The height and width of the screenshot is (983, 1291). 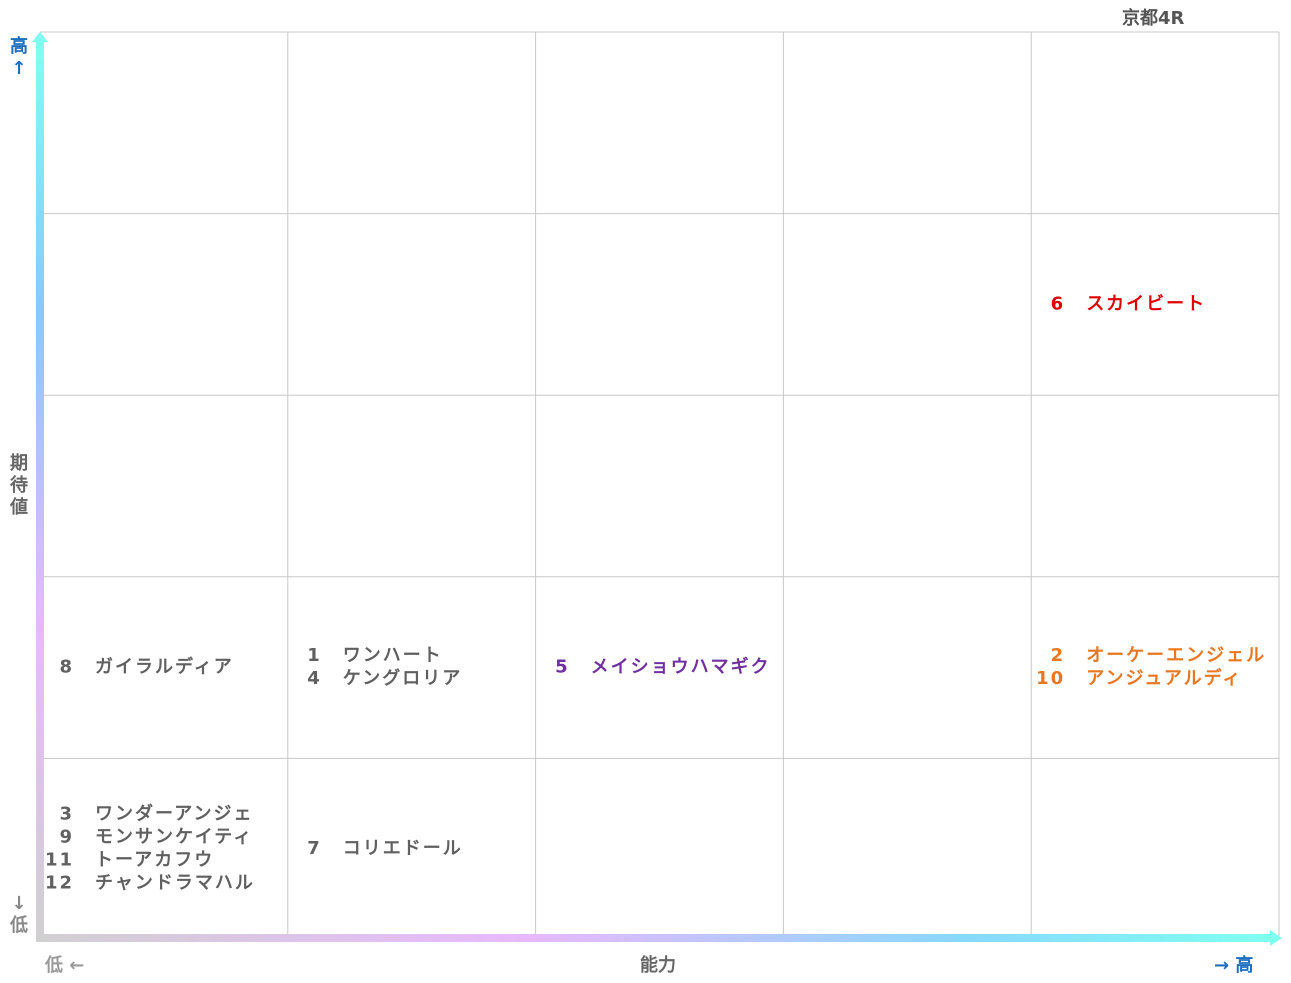 What do you see at coordinates (314, 678) in the screenshot?
I see `entry-number: 4` at bounding box center [314, 678].